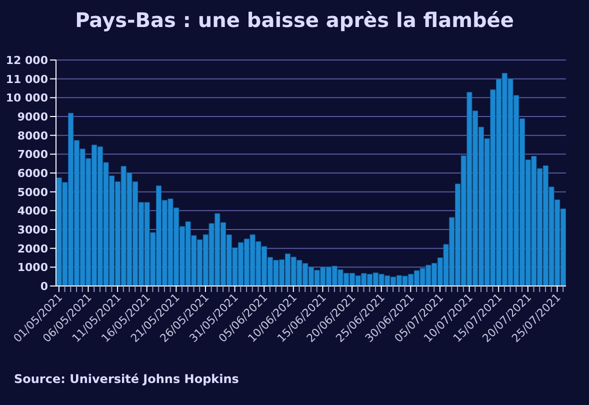 The width and height of the screenshot is (589, 405). Describe the element at coordinates (294, 20) in the screenshot. I see `chart-title: Pays-Bas : une baisse après la flambée` at that location.